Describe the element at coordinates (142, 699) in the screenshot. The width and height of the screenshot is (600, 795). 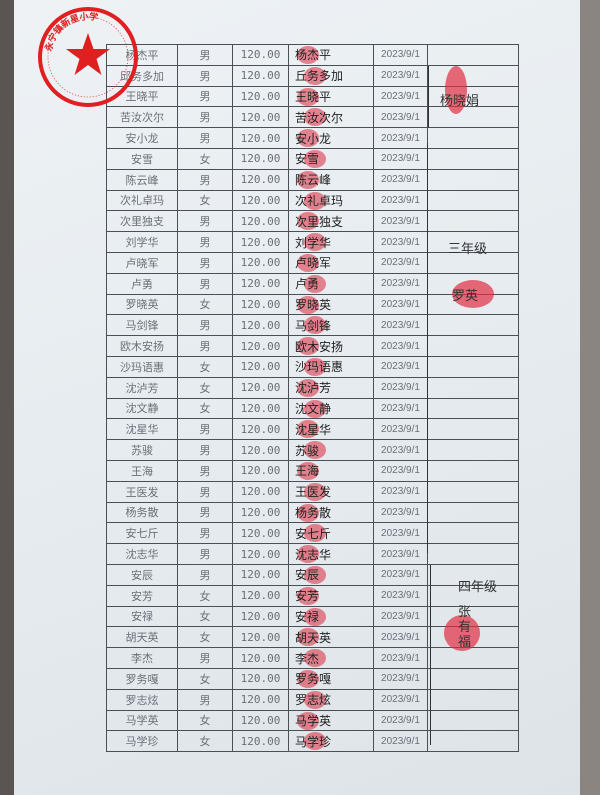
I see `name-cell: 罗志炫` at that location.